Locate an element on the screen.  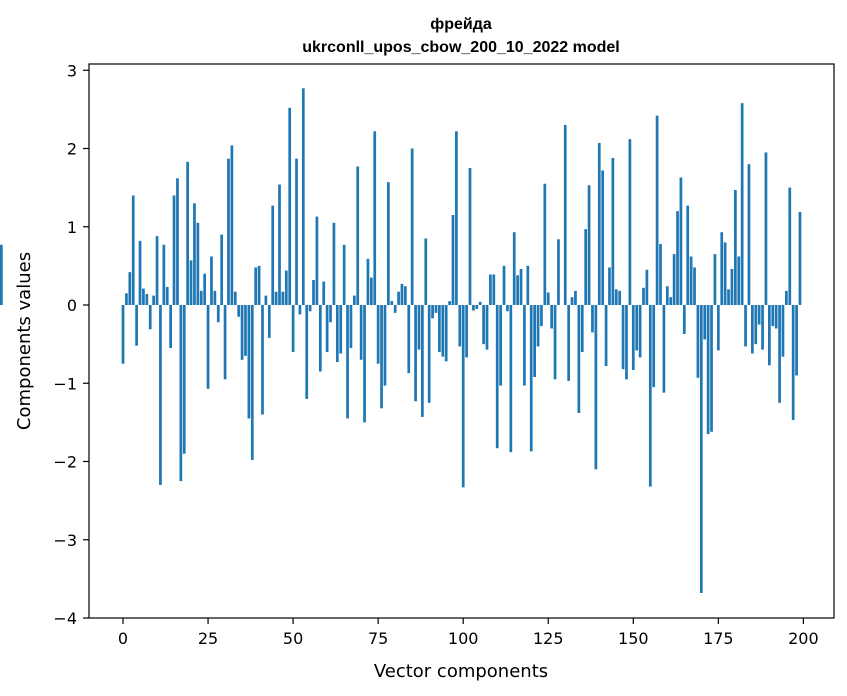
y-tick-label: 0 is located at coordinates (72, 305).